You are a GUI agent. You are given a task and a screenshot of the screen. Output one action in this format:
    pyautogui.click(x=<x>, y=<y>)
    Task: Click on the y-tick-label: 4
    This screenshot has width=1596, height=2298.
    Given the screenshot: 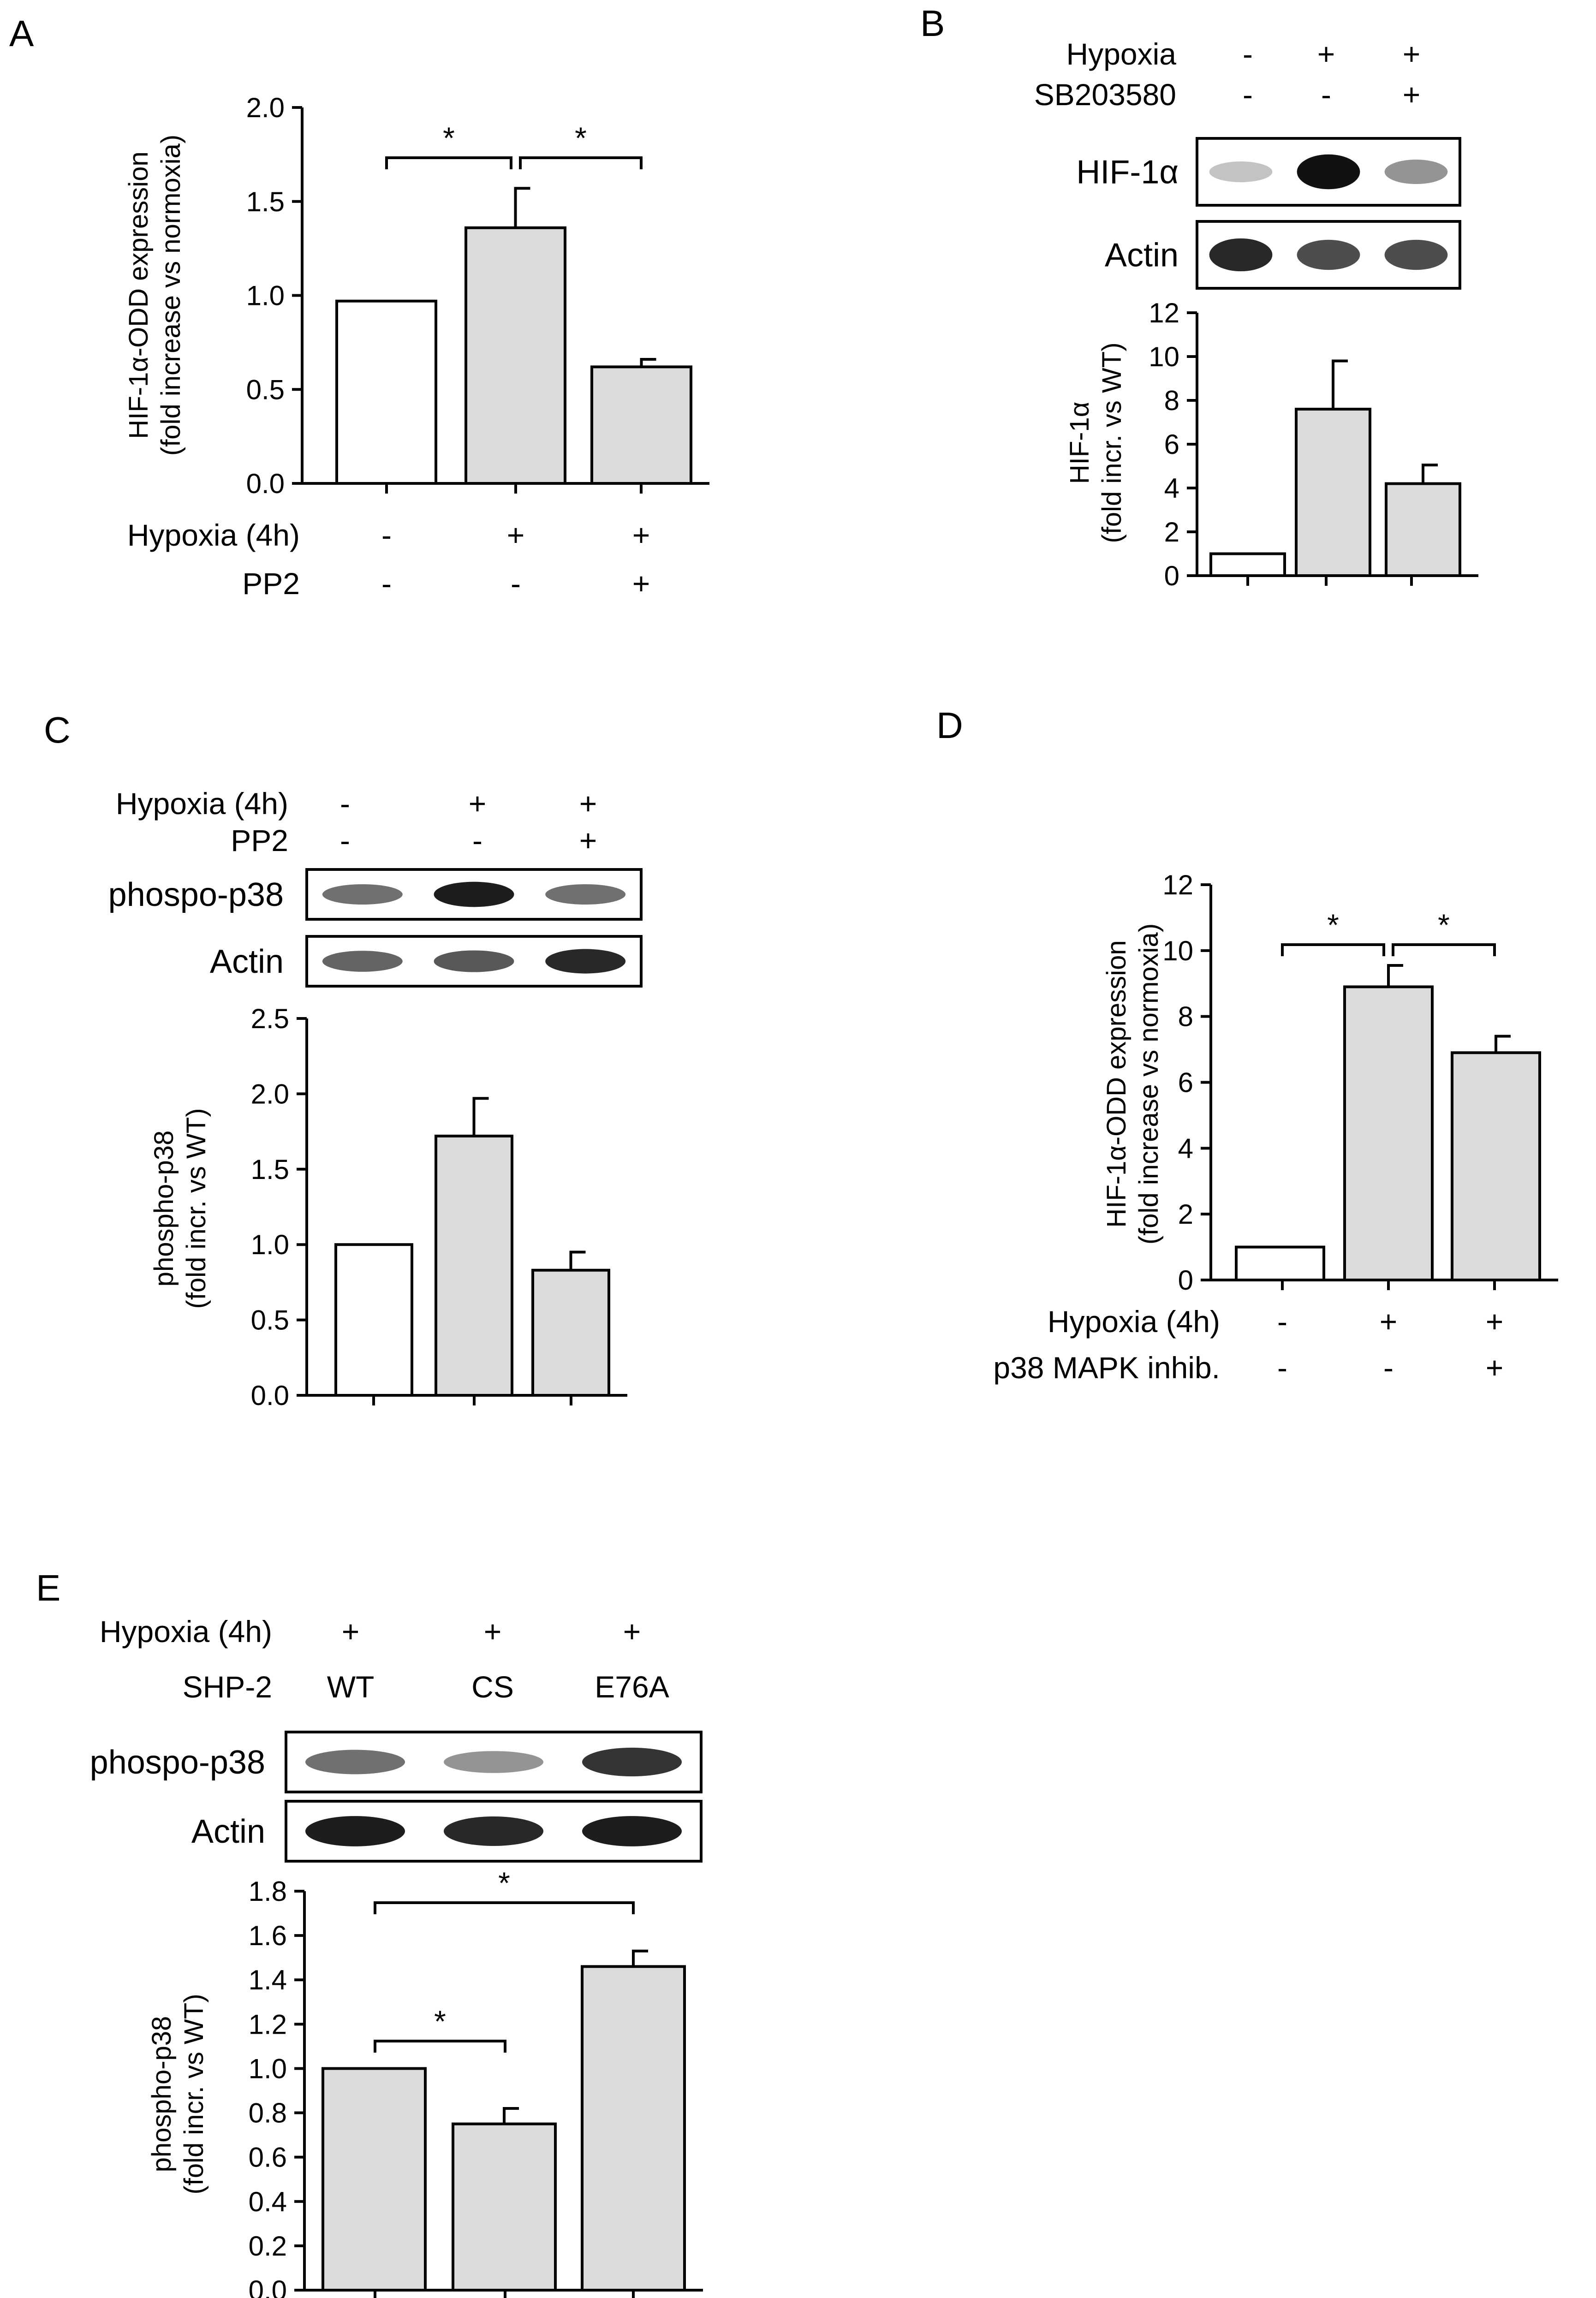 What is the action you would take?
    pyautogui.click(x=1171, y=489)
    